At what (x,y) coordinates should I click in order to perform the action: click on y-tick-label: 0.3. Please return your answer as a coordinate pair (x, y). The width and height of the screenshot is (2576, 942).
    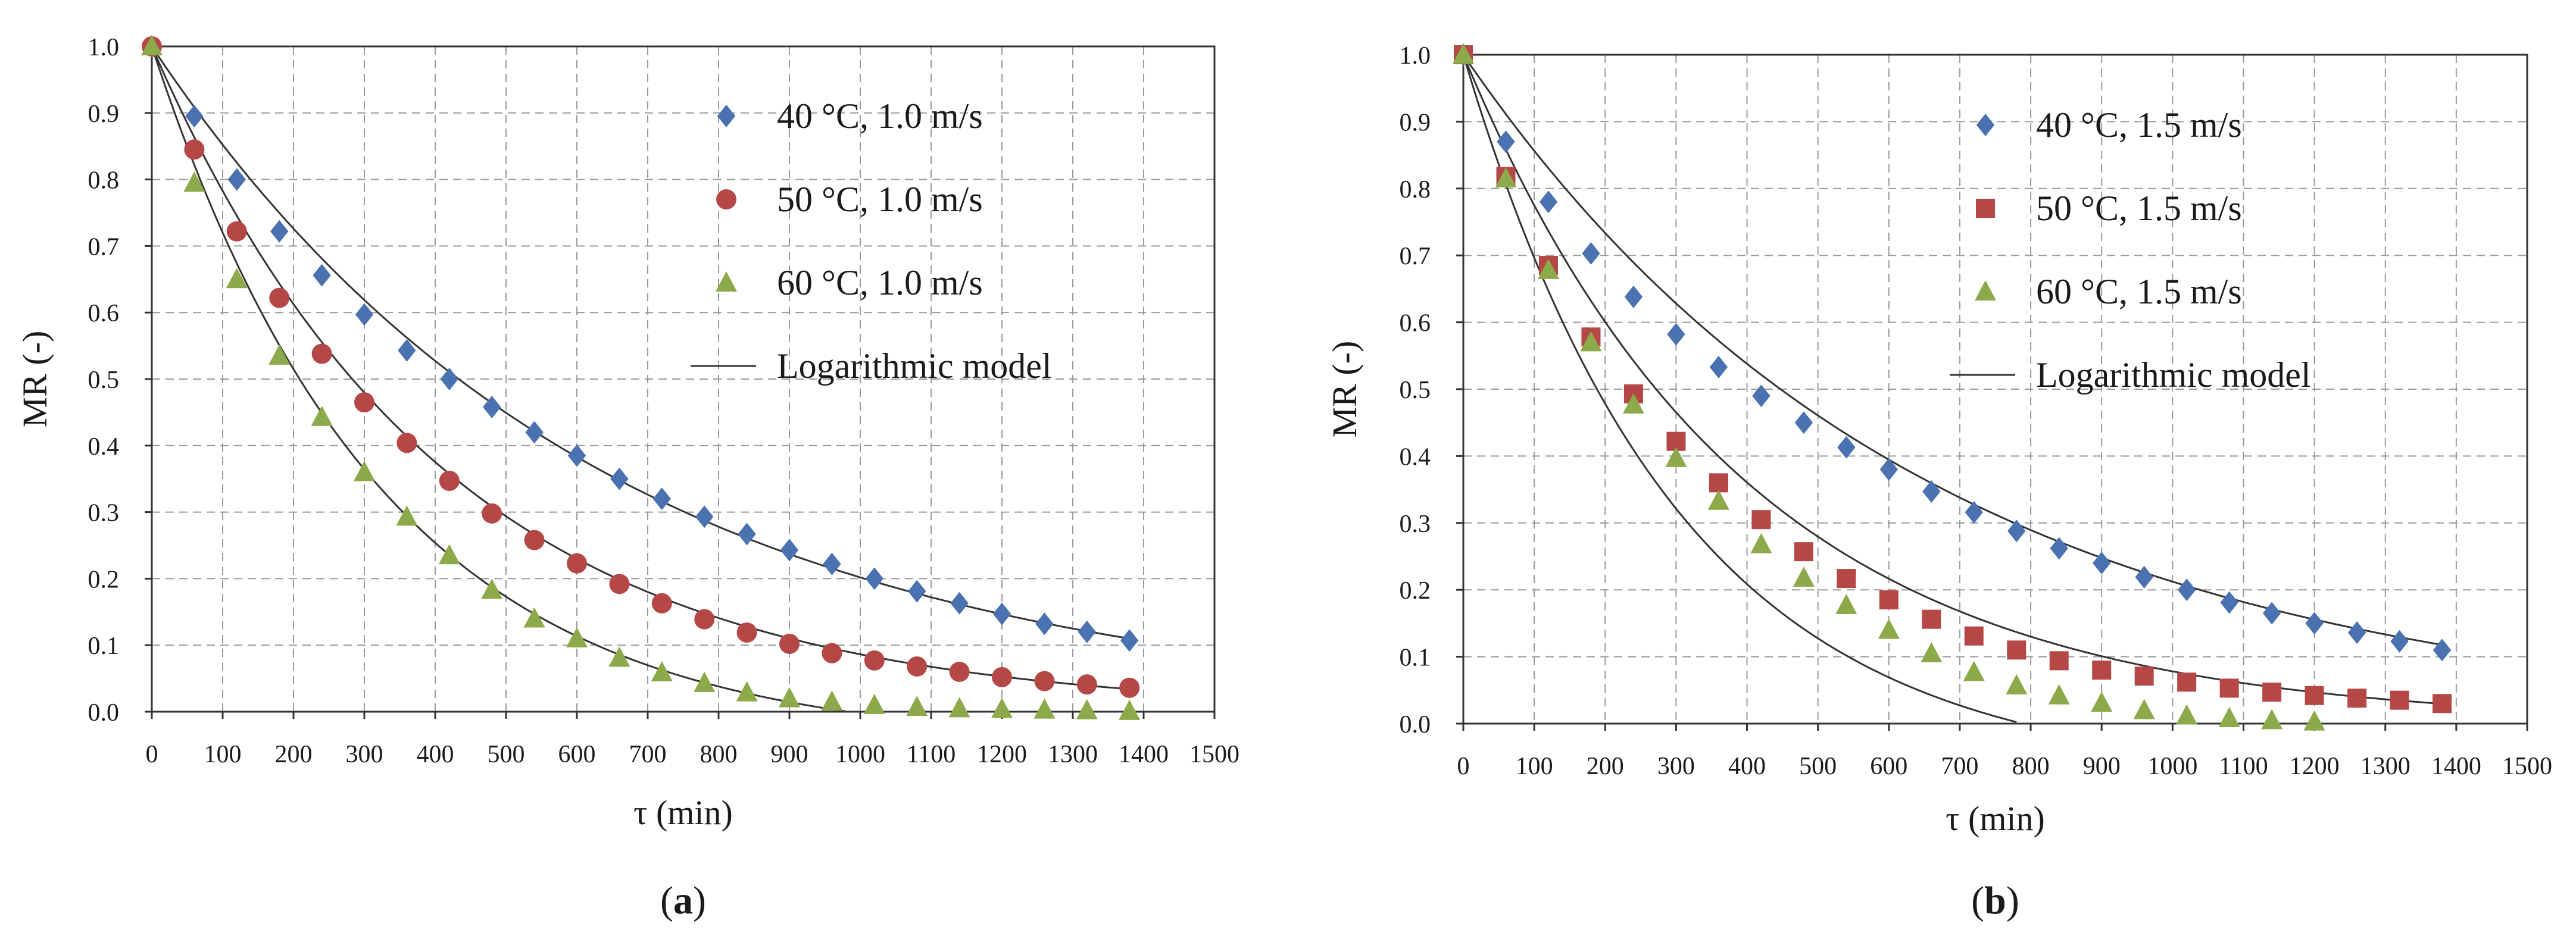
    Looking at the image, I should click on (1415, 524).